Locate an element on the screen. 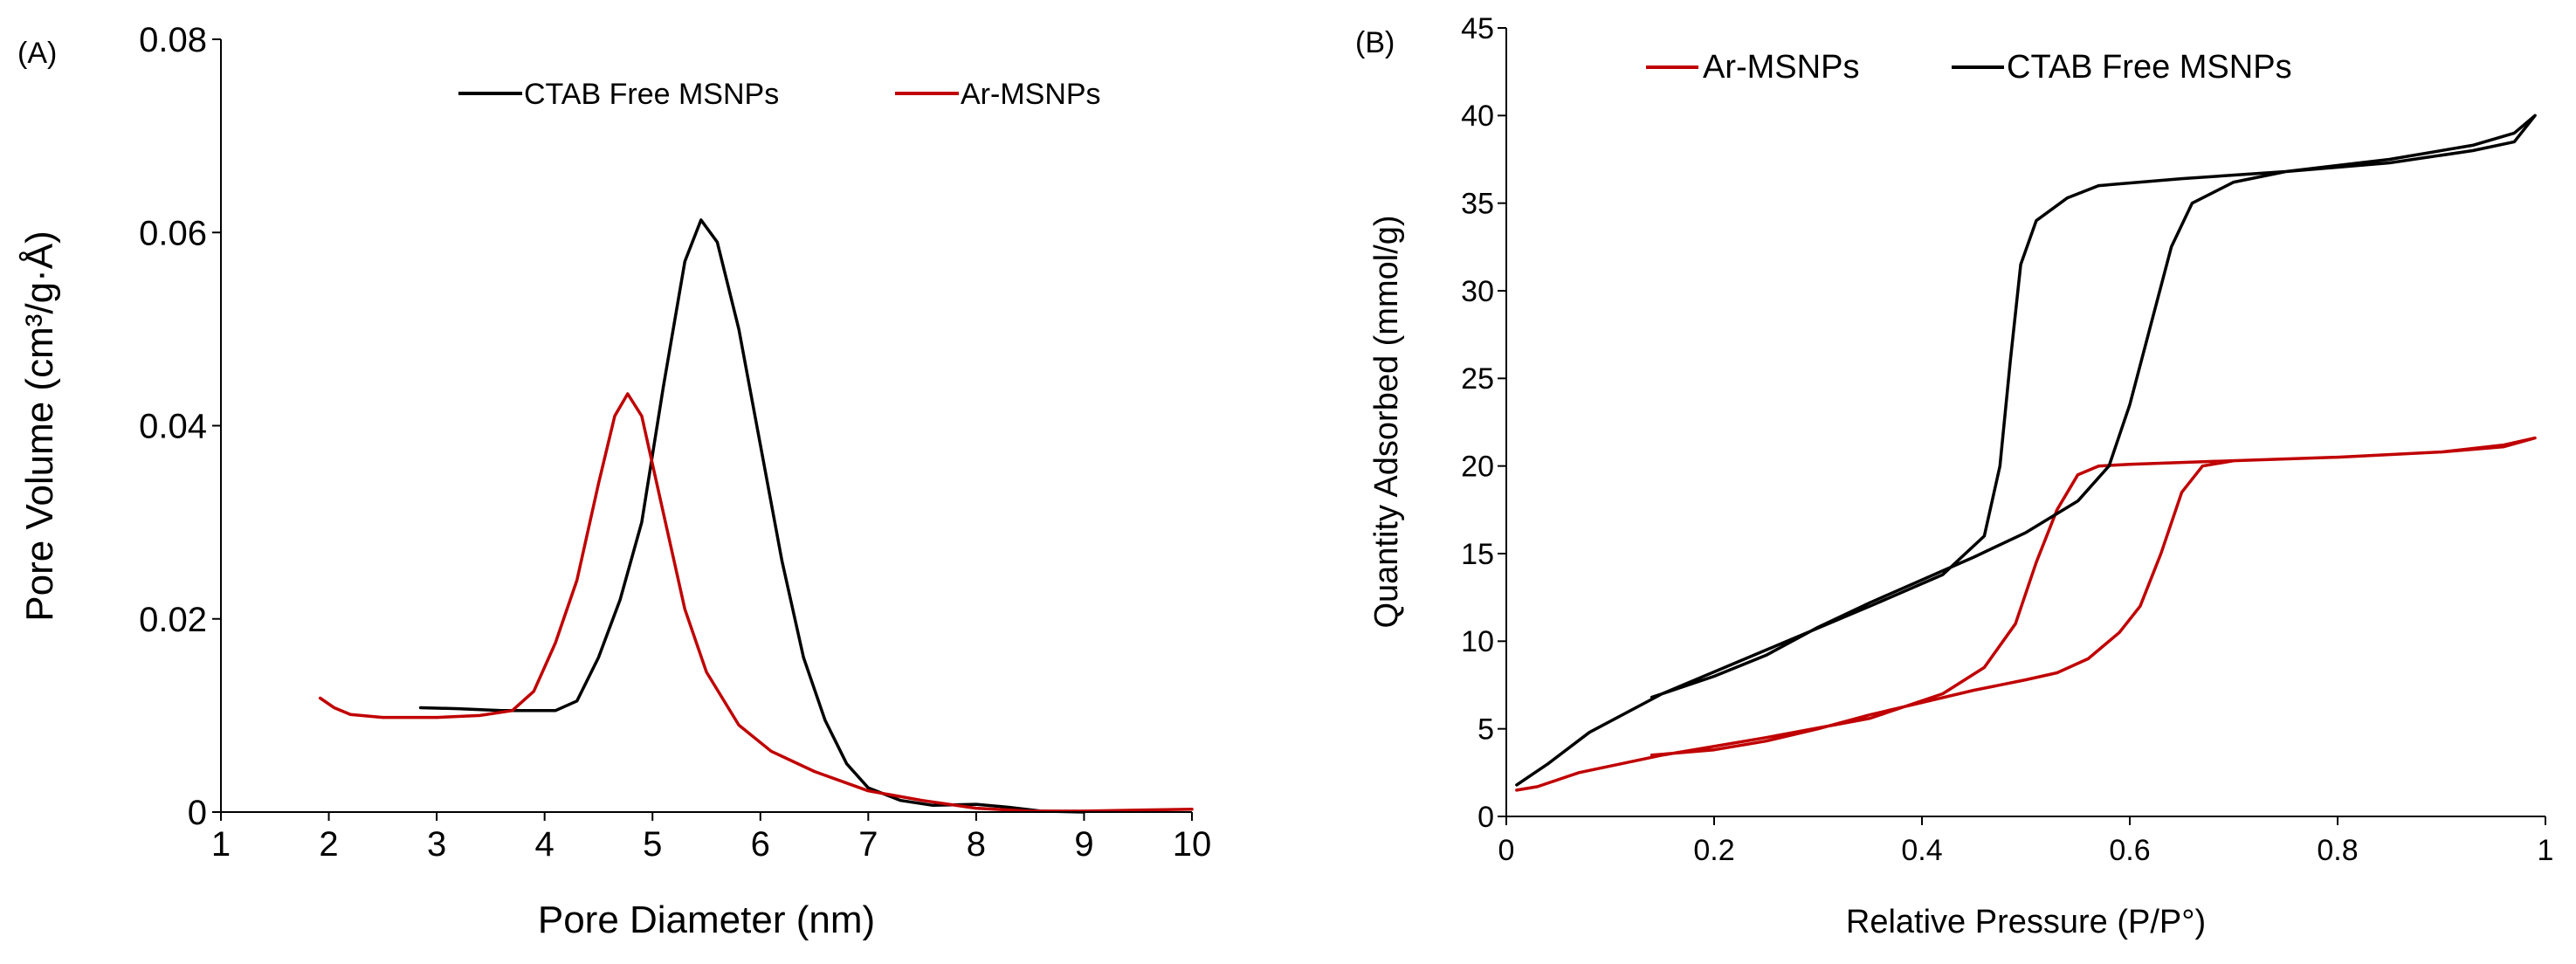 This screenshot has height=964, width=2576. x-tick-label-a: 2 is located at coordinates (328, 844).